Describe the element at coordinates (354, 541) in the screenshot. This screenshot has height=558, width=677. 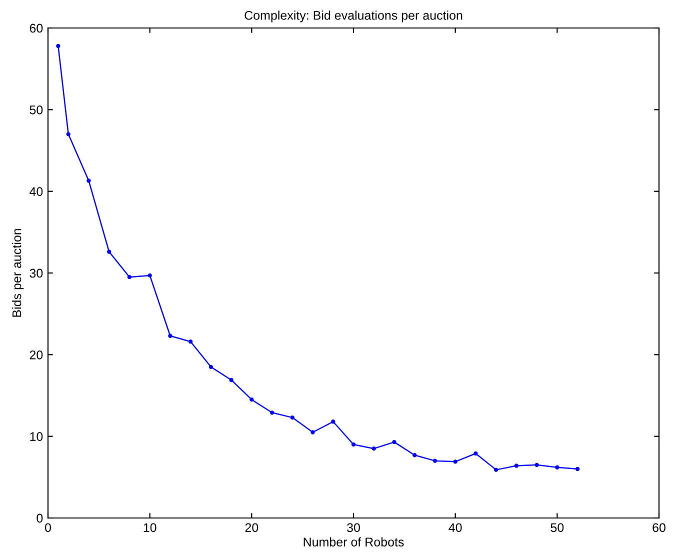
I see `x-axis-title: Number of Robots` at that location.